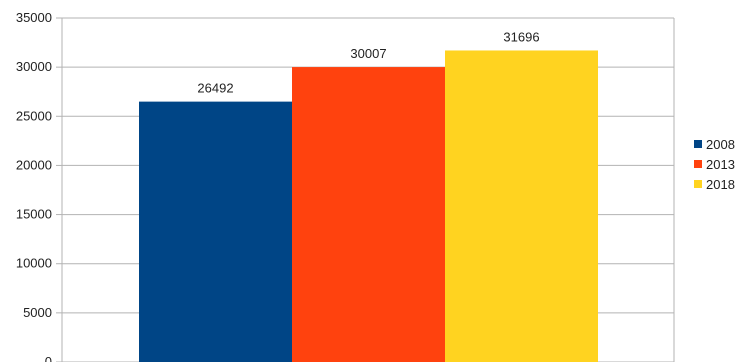 The width and height of the screenshot is (750, 362). Describe the element at coordinates (720, 164) in the screenshot. I see `legend-label-2013: 2013` at that location.